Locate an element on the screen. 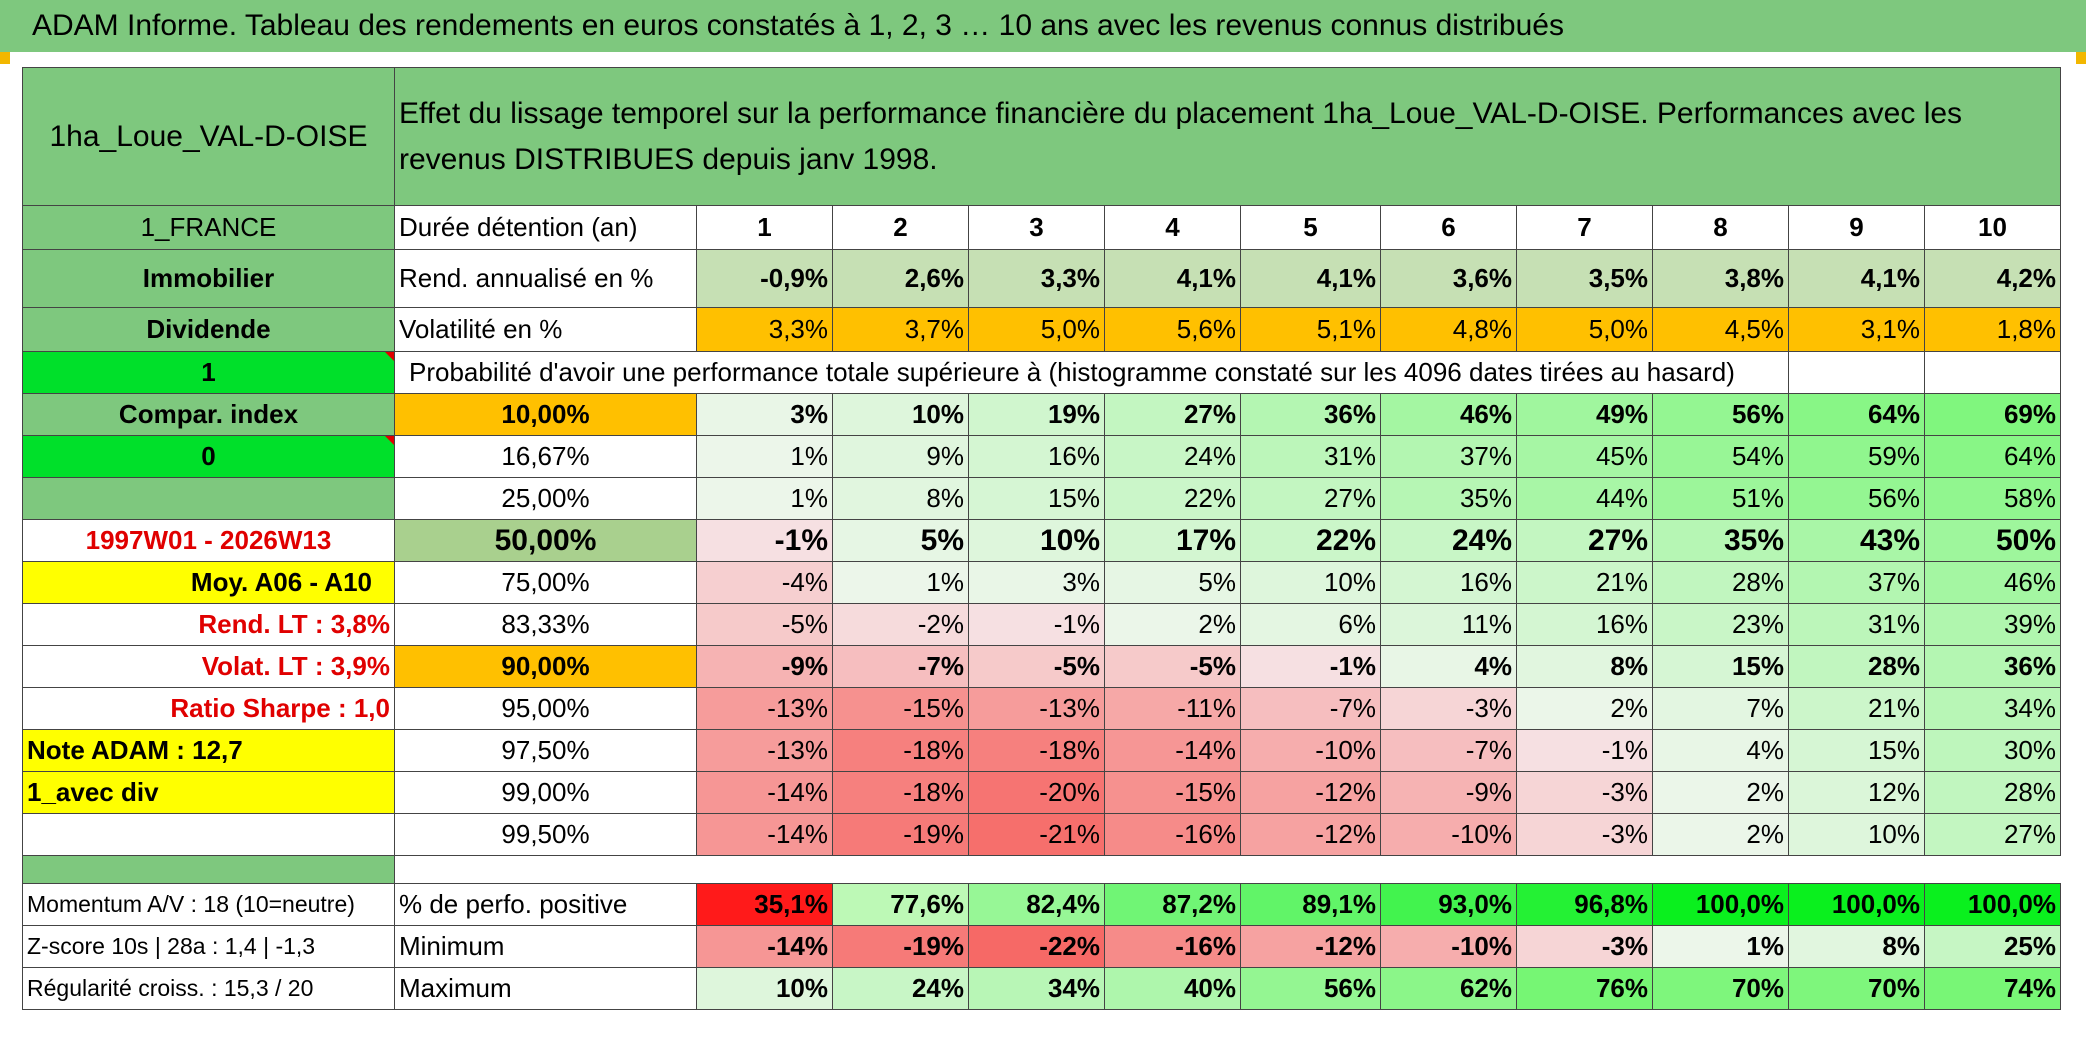 The width and height of the screenshot is (2086, 1044). percentile-value: 69% is located at coordinates (1992, 414).